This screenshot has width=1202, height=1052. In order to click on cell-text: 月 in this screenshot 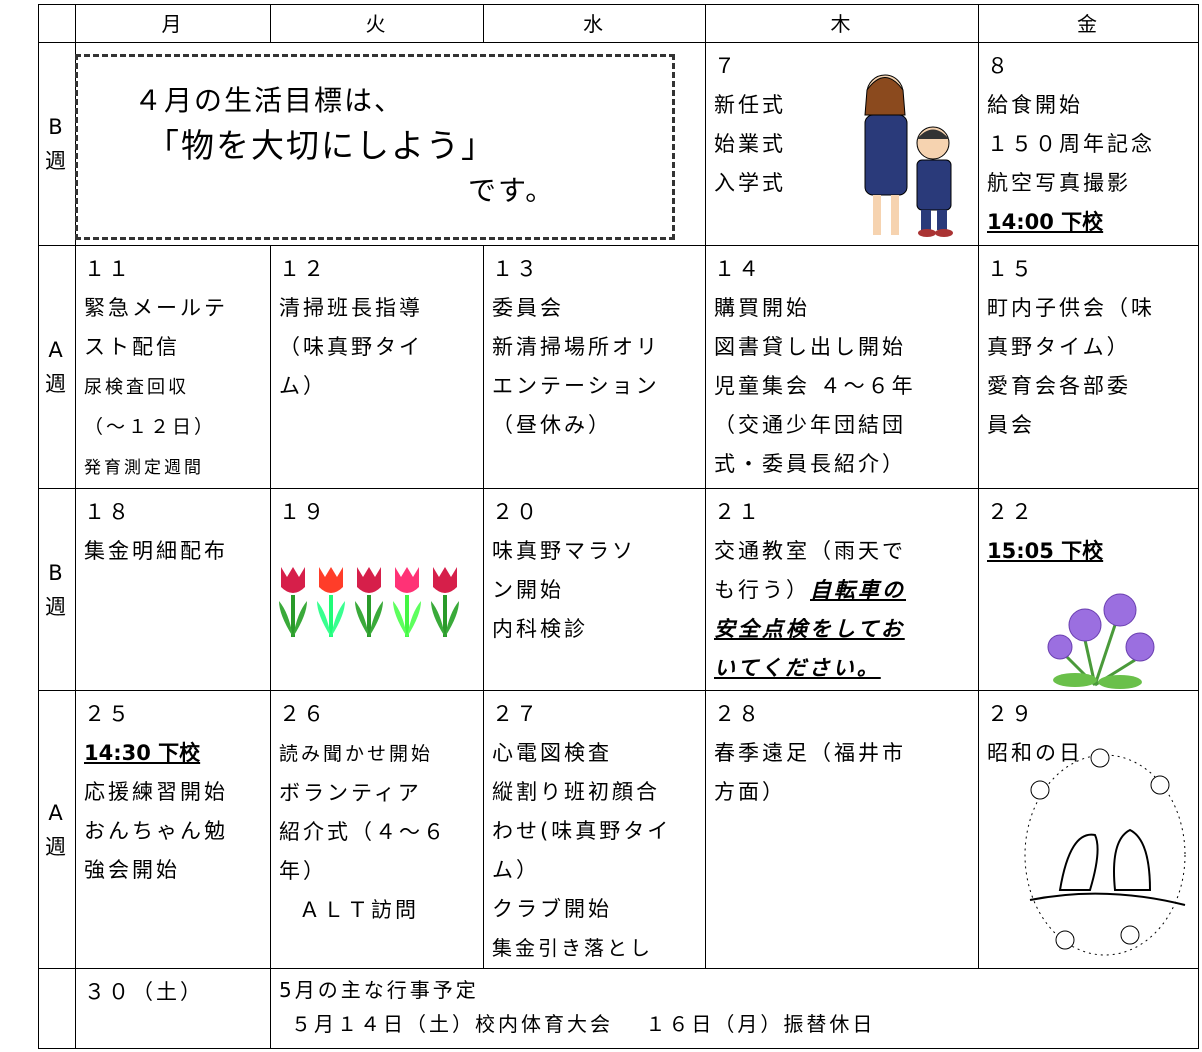, I will do `click(173, 23)`.